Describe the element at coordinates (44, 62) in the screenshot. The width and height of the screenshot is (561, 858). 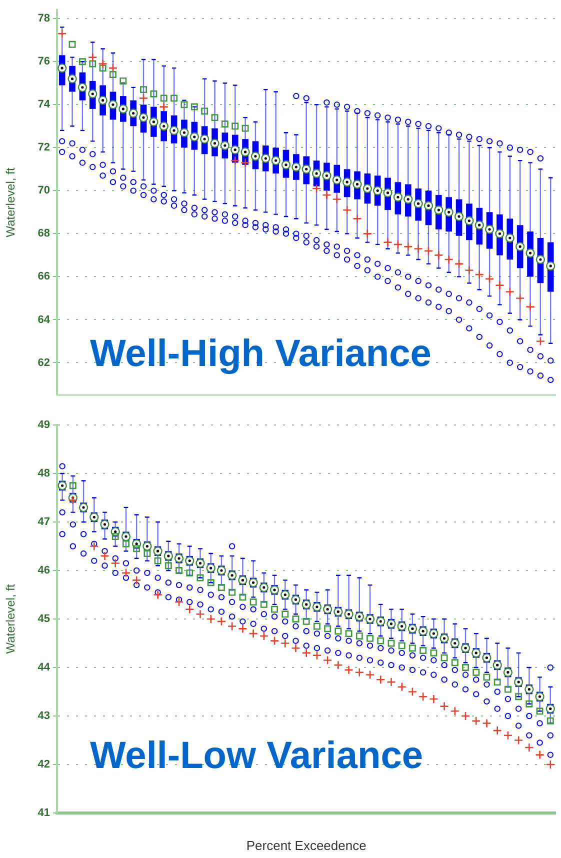
I see `y-tick-label: 76` at that location.